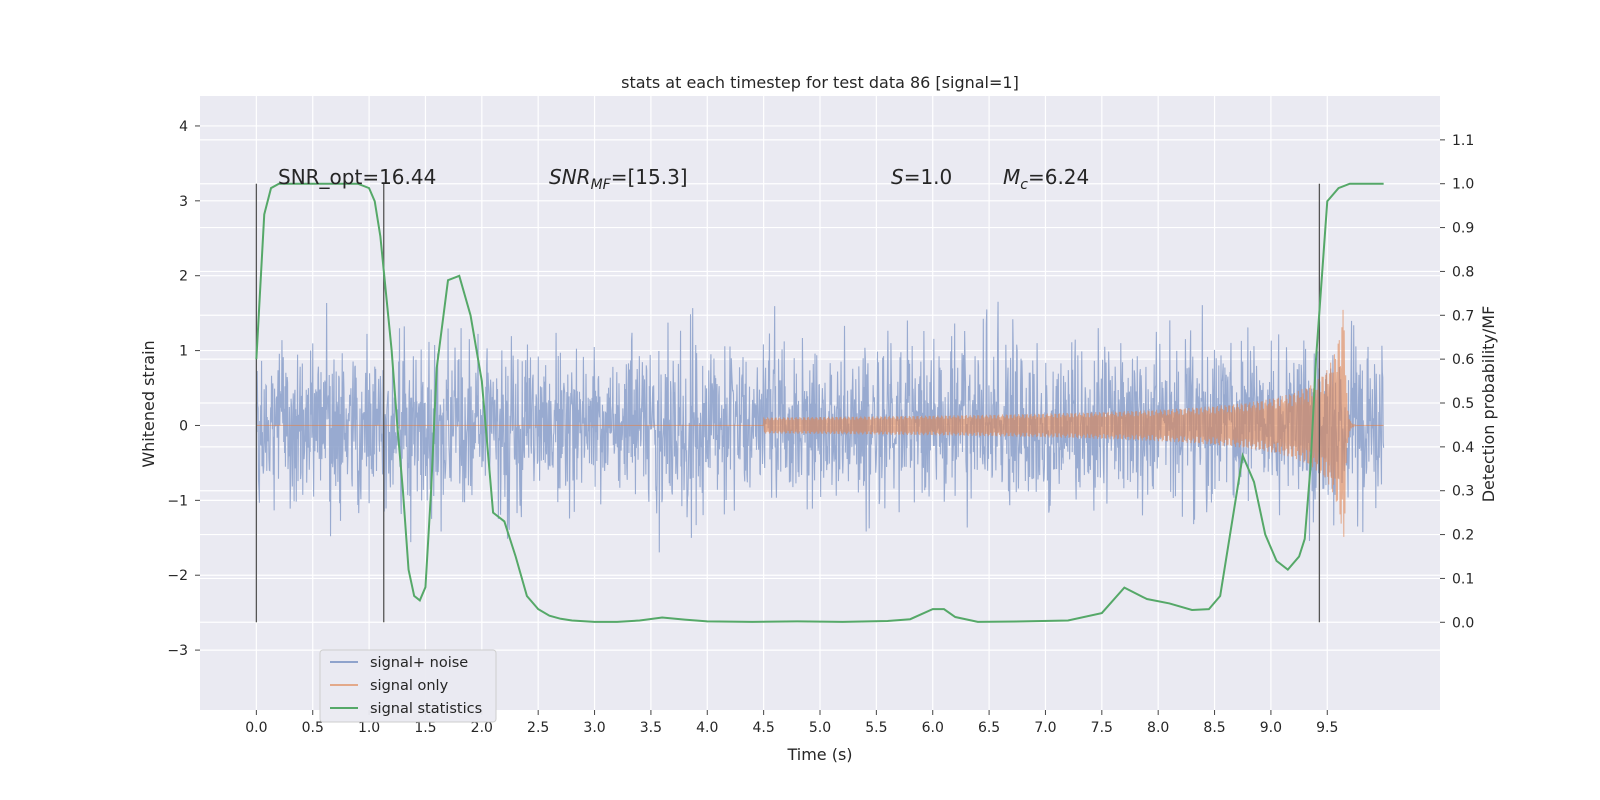  I want to click on s-annotation: S=1.0, so click(921, 177).